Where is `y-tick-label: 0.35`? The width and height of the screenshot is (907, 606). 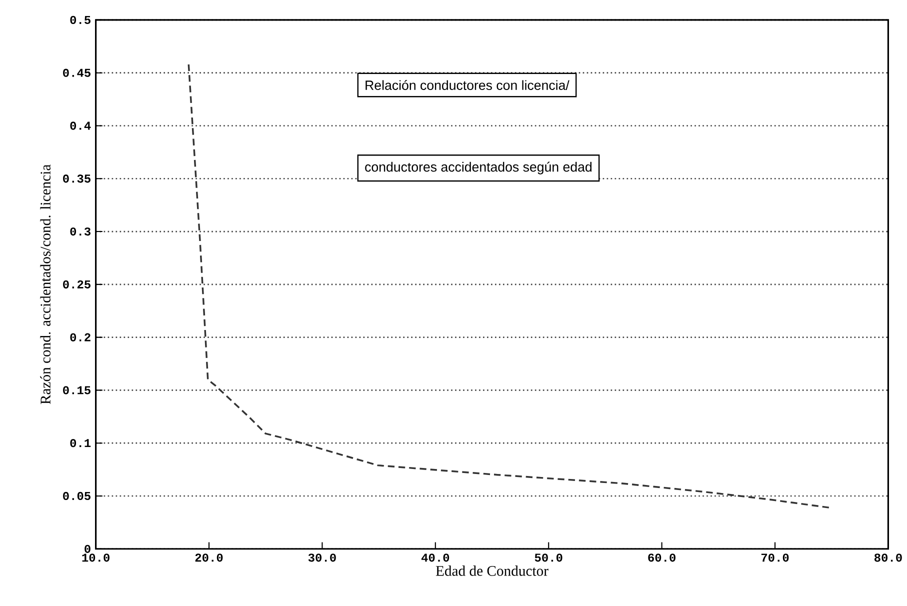
y-tick-label: 0.35 is located at coordinates (76, 178).